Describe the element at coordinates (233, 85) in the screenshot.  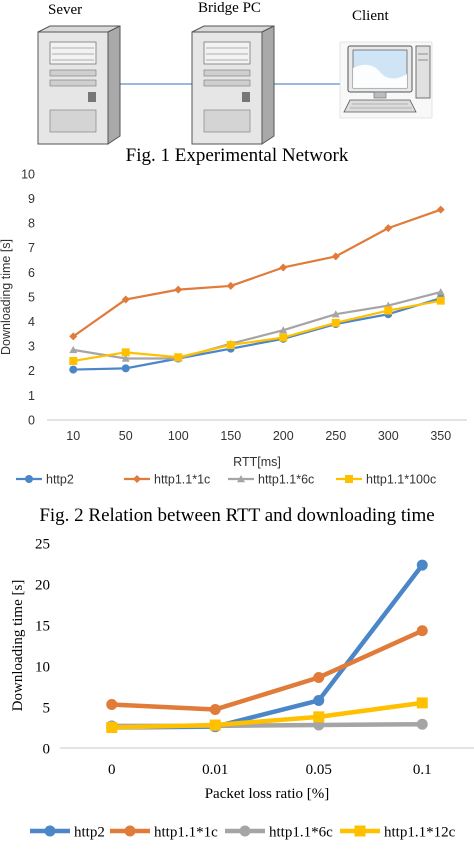
I see `bridge-pc-icon` at that location.